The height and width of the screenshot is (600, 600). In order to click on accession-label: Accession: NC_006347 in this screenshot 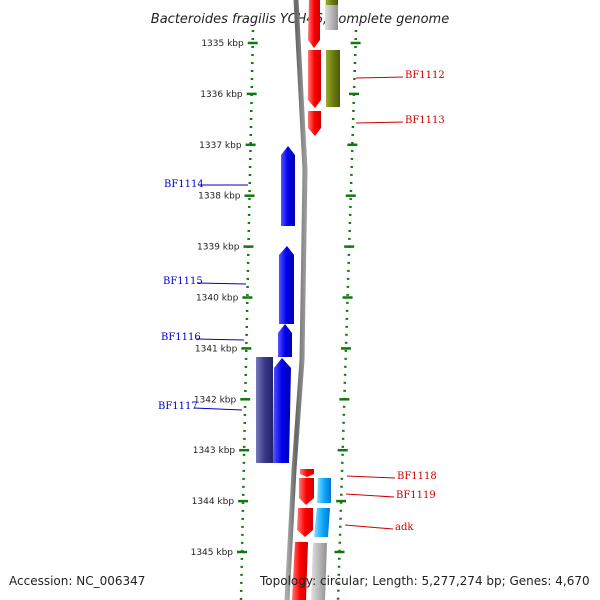, I will do `click(77, 581)`.